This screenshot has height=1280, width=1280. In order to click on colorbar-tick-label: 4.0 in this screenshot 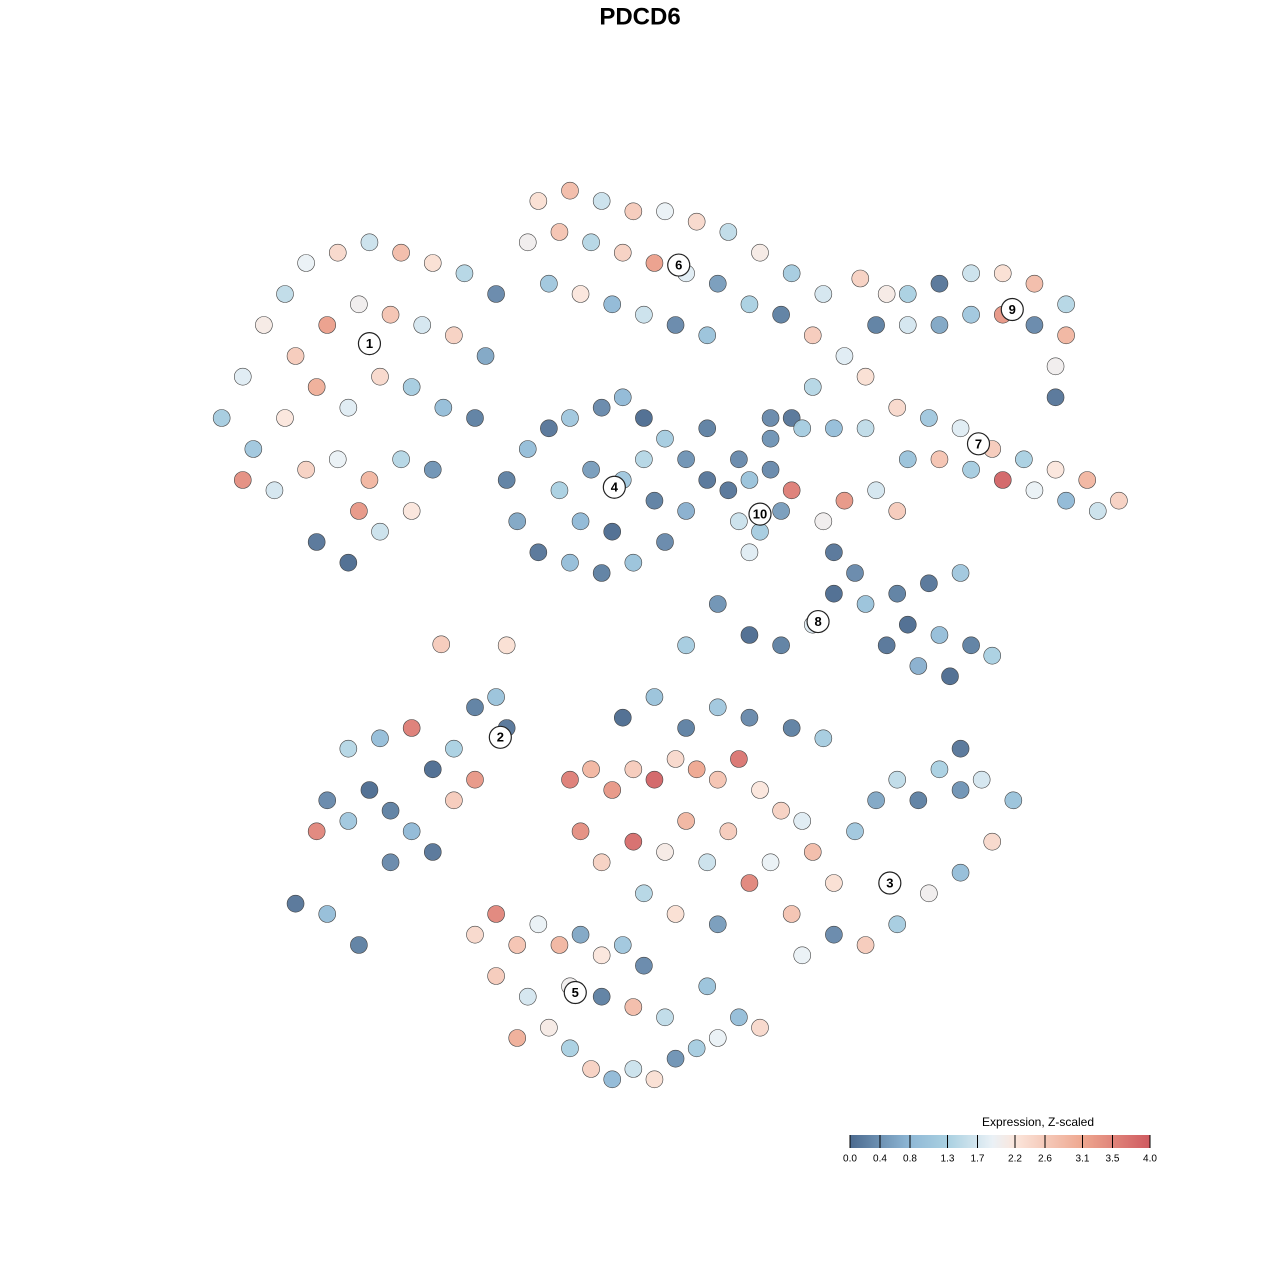, I will do `click(1150, 1159)`.